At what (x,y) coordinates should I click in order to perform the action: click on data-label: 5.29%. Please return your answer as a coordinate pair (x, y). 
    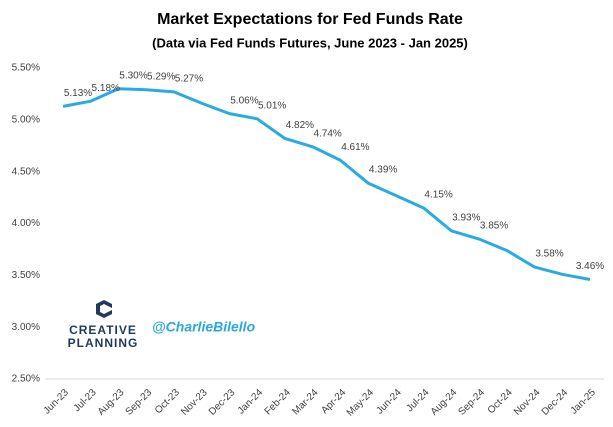
    Looking at the image, I should click on (161, 76).